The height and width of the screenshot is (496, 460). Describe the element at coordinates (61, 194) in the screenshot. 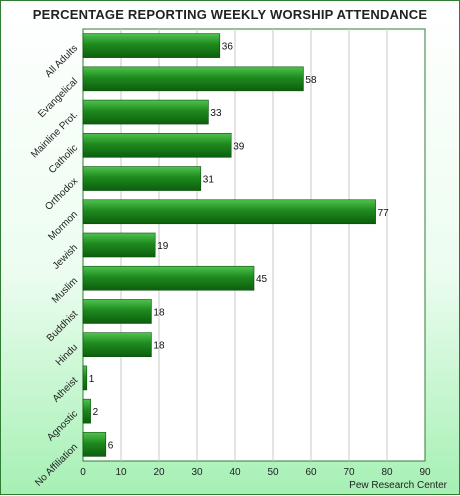

I see `category-label: Orthodox` at that location.